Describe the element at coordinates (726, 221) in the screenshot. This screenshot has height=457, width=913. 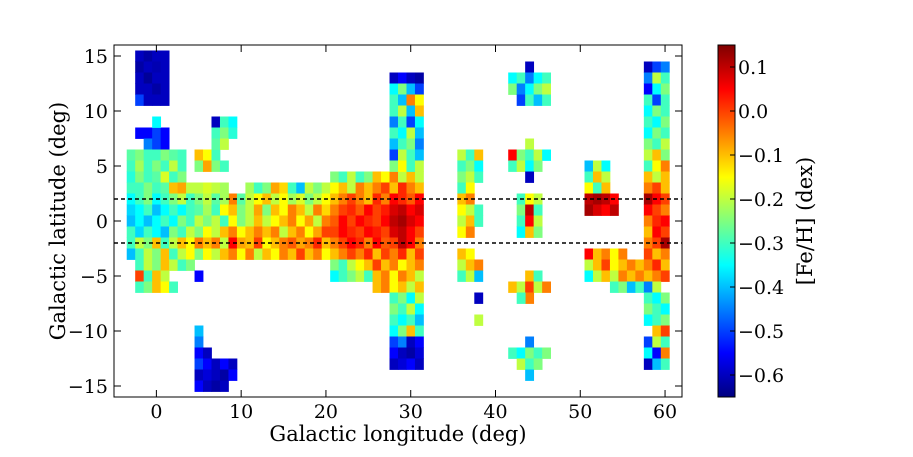
I see `colorbar` at that location.